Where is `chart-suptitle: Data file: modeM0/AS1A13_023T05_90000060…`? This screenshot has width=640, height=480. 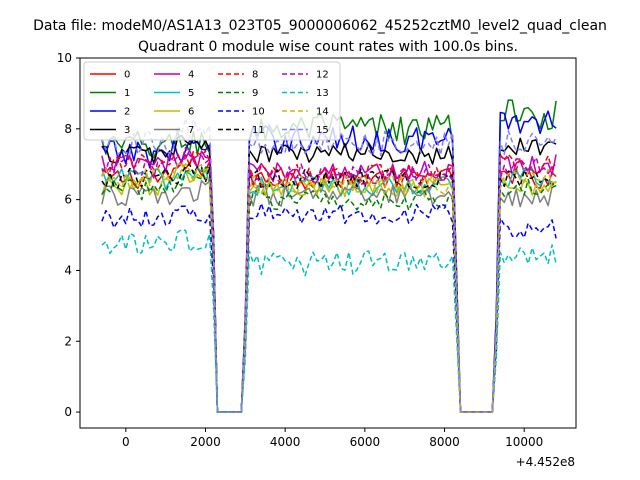
chart-suptitle: Data file: modeM0/AS1A13_023T05_90000060… is located at coordinates (320, 26).